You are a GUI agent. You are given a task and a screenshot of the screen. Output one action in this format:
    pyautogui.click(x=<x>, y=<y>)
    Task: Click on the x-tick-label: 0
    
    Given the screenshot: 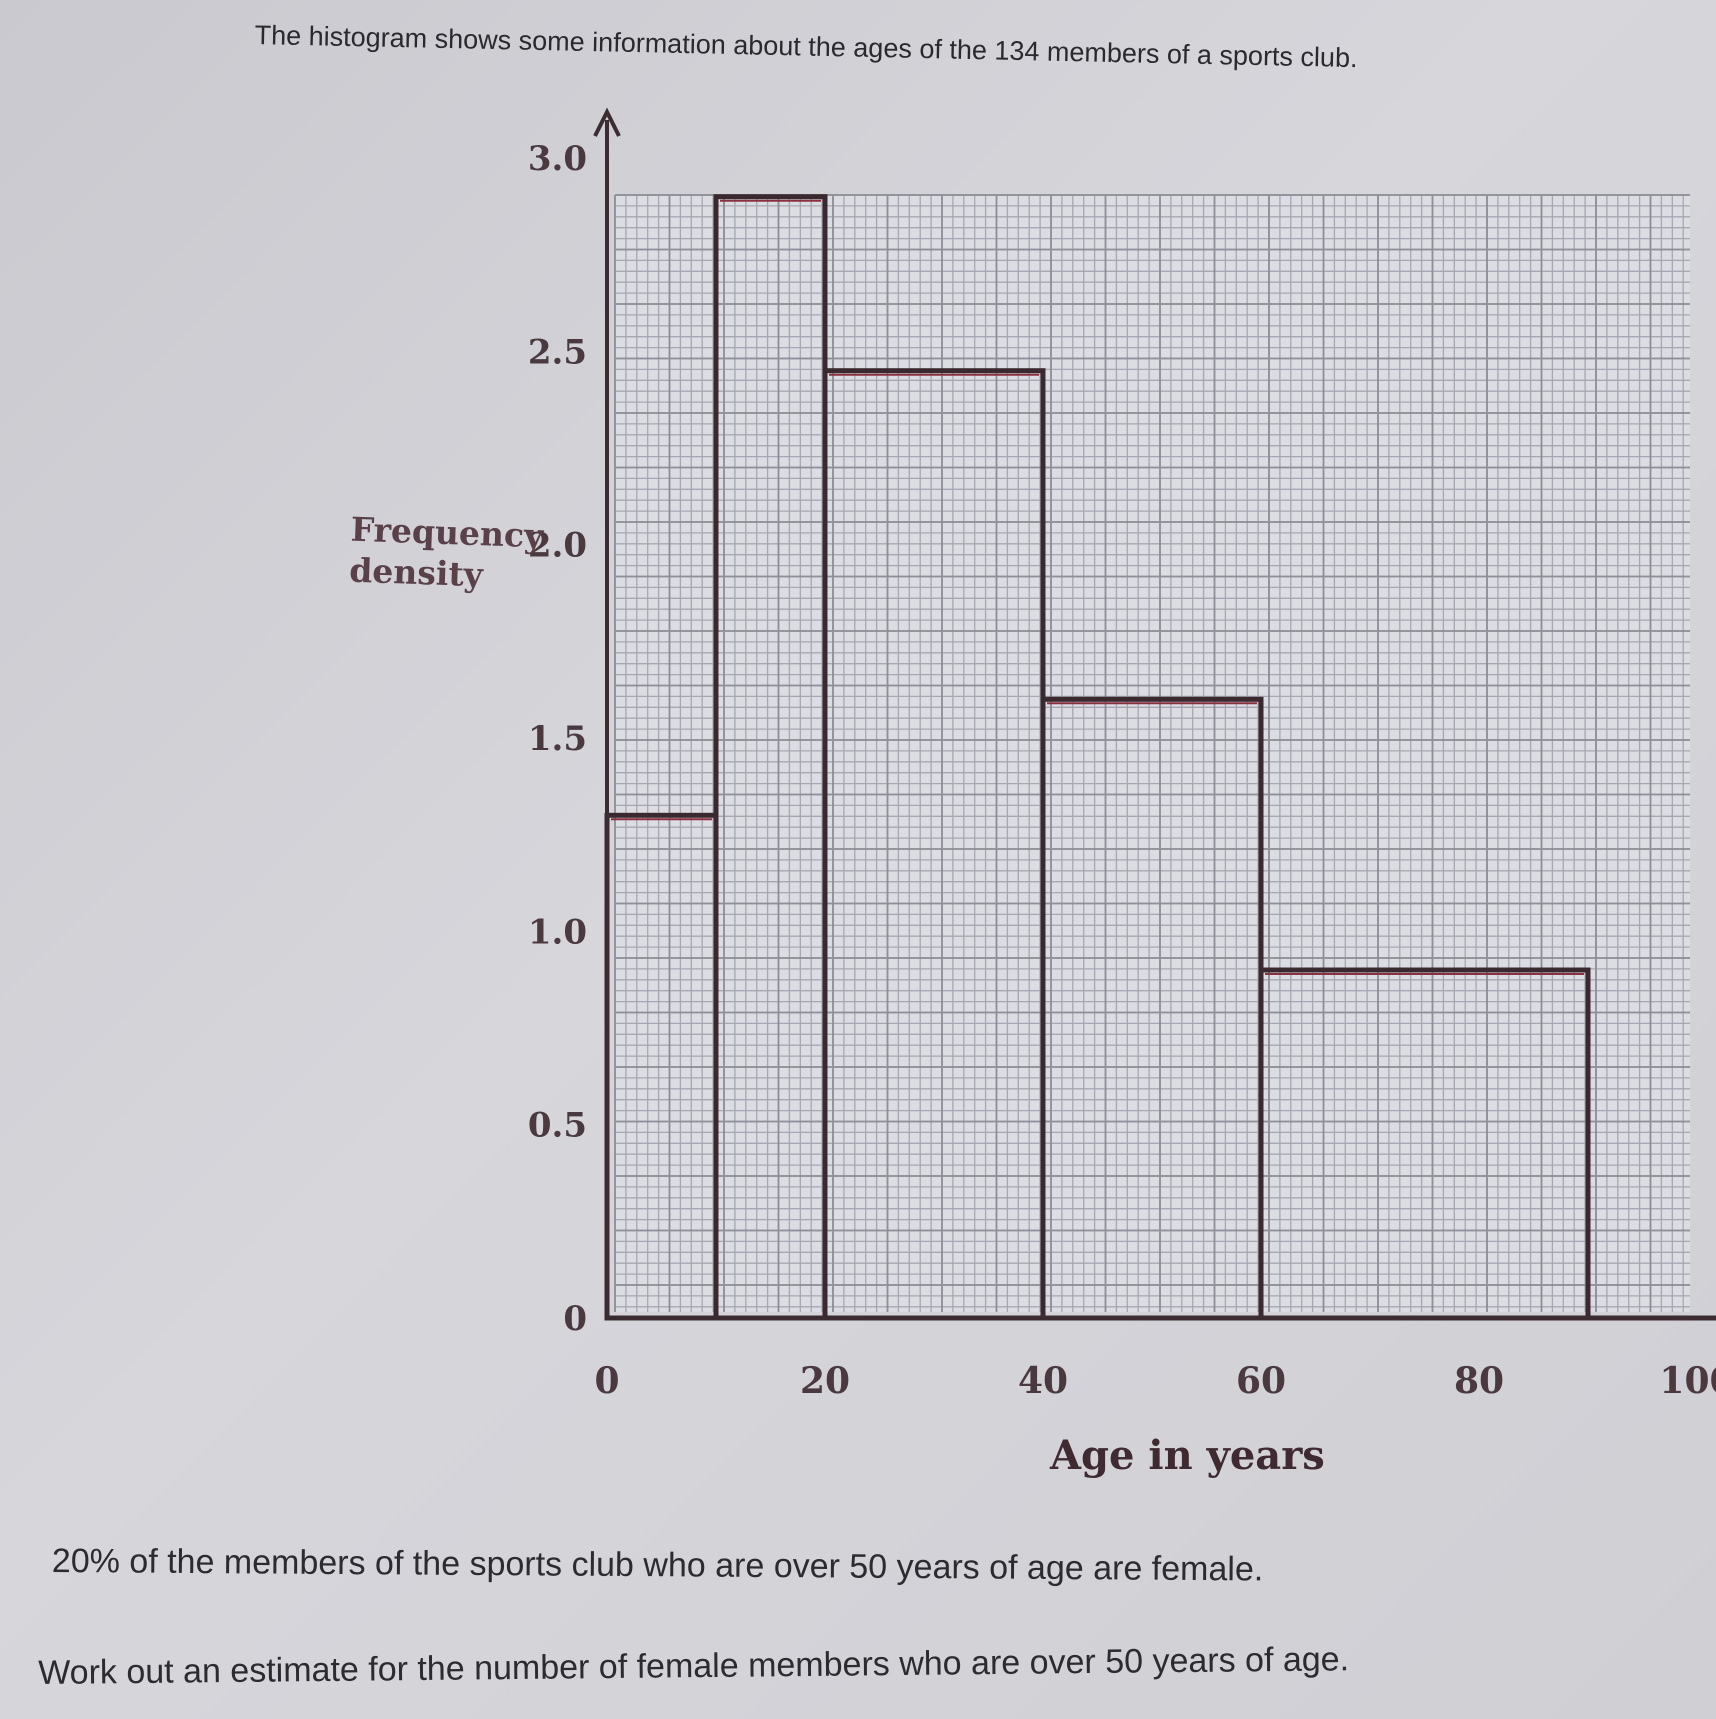 What is the action you would take?
    pyautogui.click(x=606, y=1381)
    